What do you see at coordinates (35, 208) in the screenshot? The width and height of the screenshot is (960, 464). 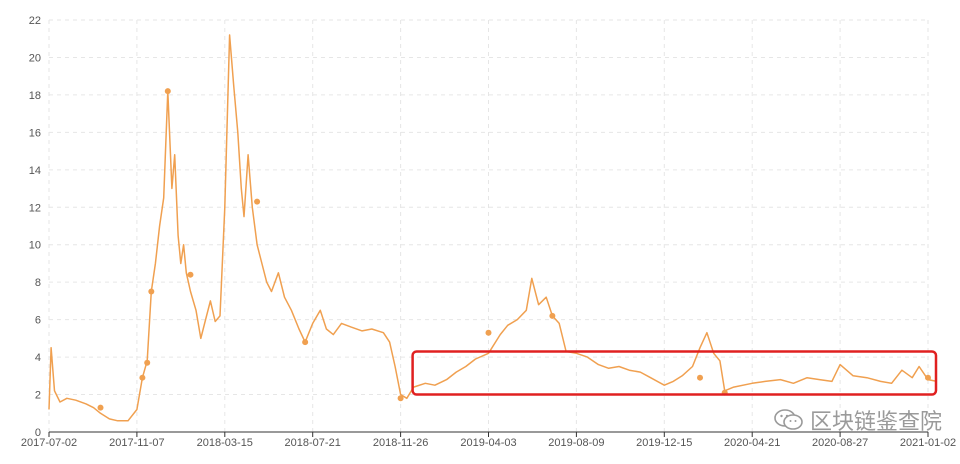 I see `y-tick-label: 12` at bounding box center [35, 208].